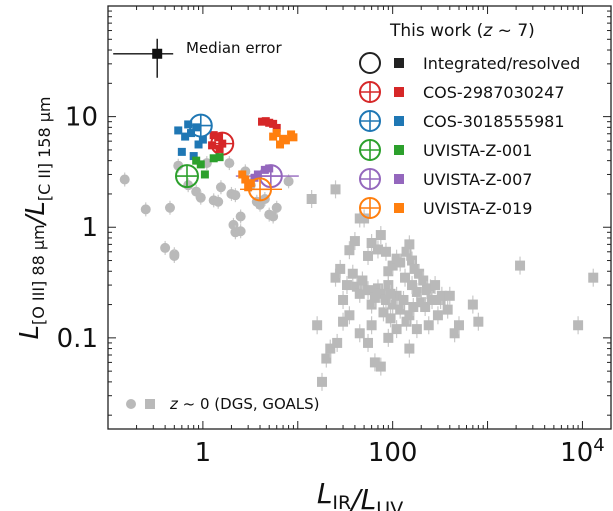 The width and height of the screenshot is (613, 511). I want to click on legend-title-z: z, so click(487, 31).